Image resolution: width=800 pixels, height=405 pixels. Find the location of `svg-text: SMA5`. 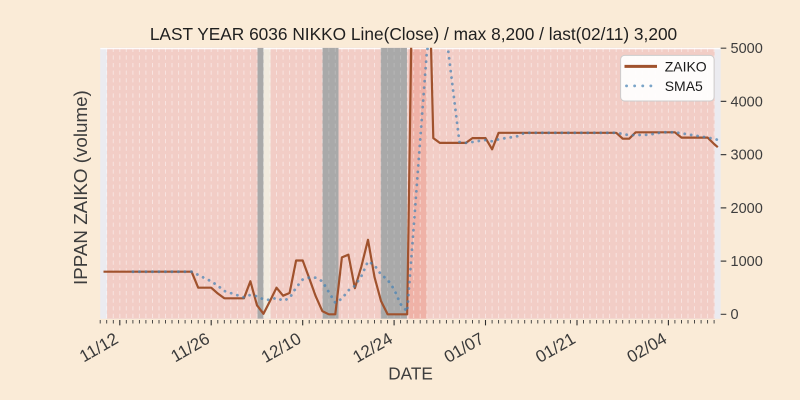

svg-text: SMA5 is located at coordinates (684, 86).